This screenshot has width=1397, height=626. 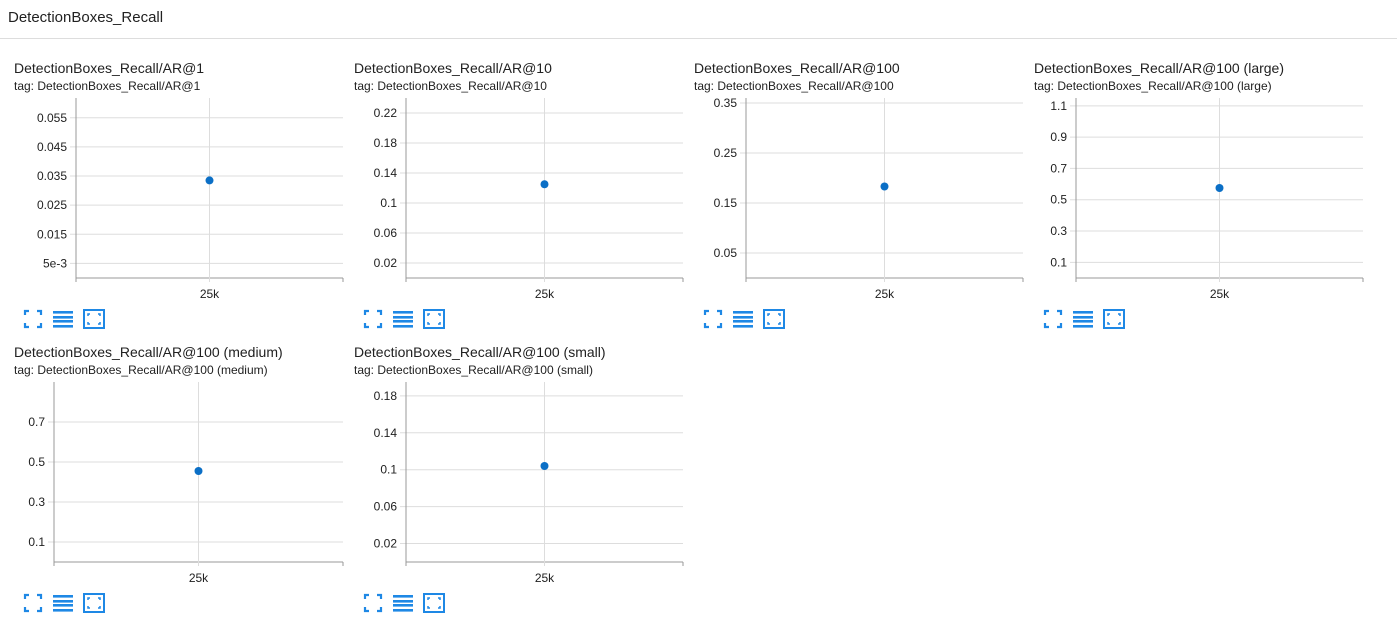 What do you see at coordinates (52, 176) in the screenshot?
I see `y-tick-label: 0.035` at bounding box center [52, 176].